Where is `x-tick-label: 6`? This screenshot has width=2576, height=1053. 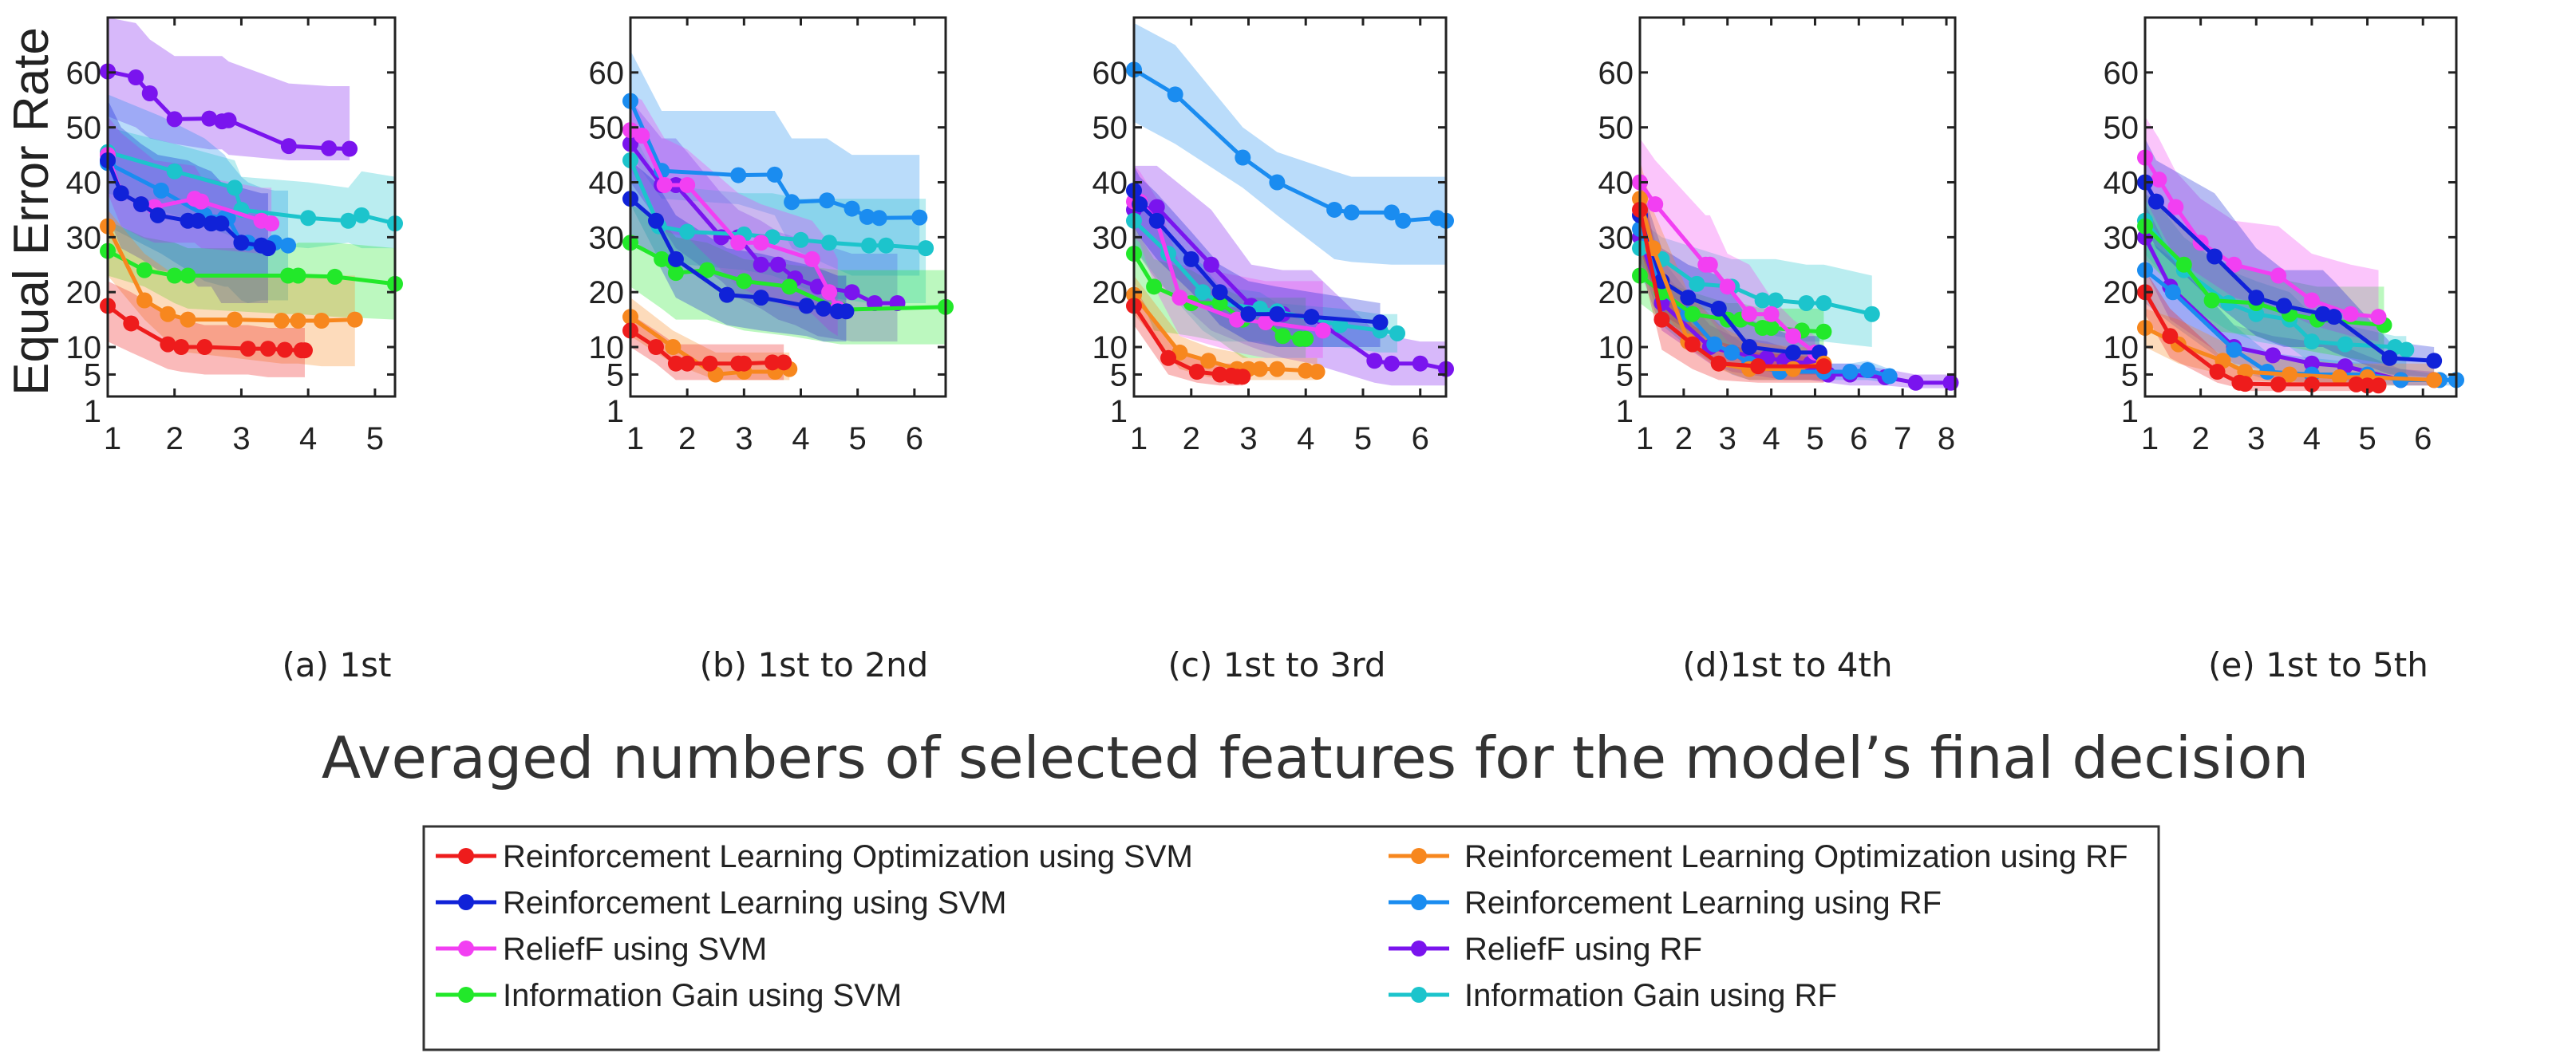
x-tick-label: 6 is located at coordinates (914, 438).